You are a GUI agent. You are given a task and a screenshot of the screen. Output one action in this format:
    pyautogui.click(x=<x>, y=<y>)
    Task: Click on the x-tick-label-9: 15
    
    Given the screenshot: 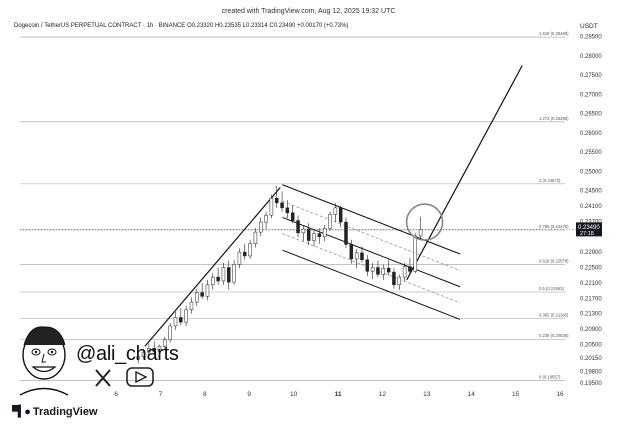 What is the action you would take?
    pyautogui.click(x=516, y=394)
    